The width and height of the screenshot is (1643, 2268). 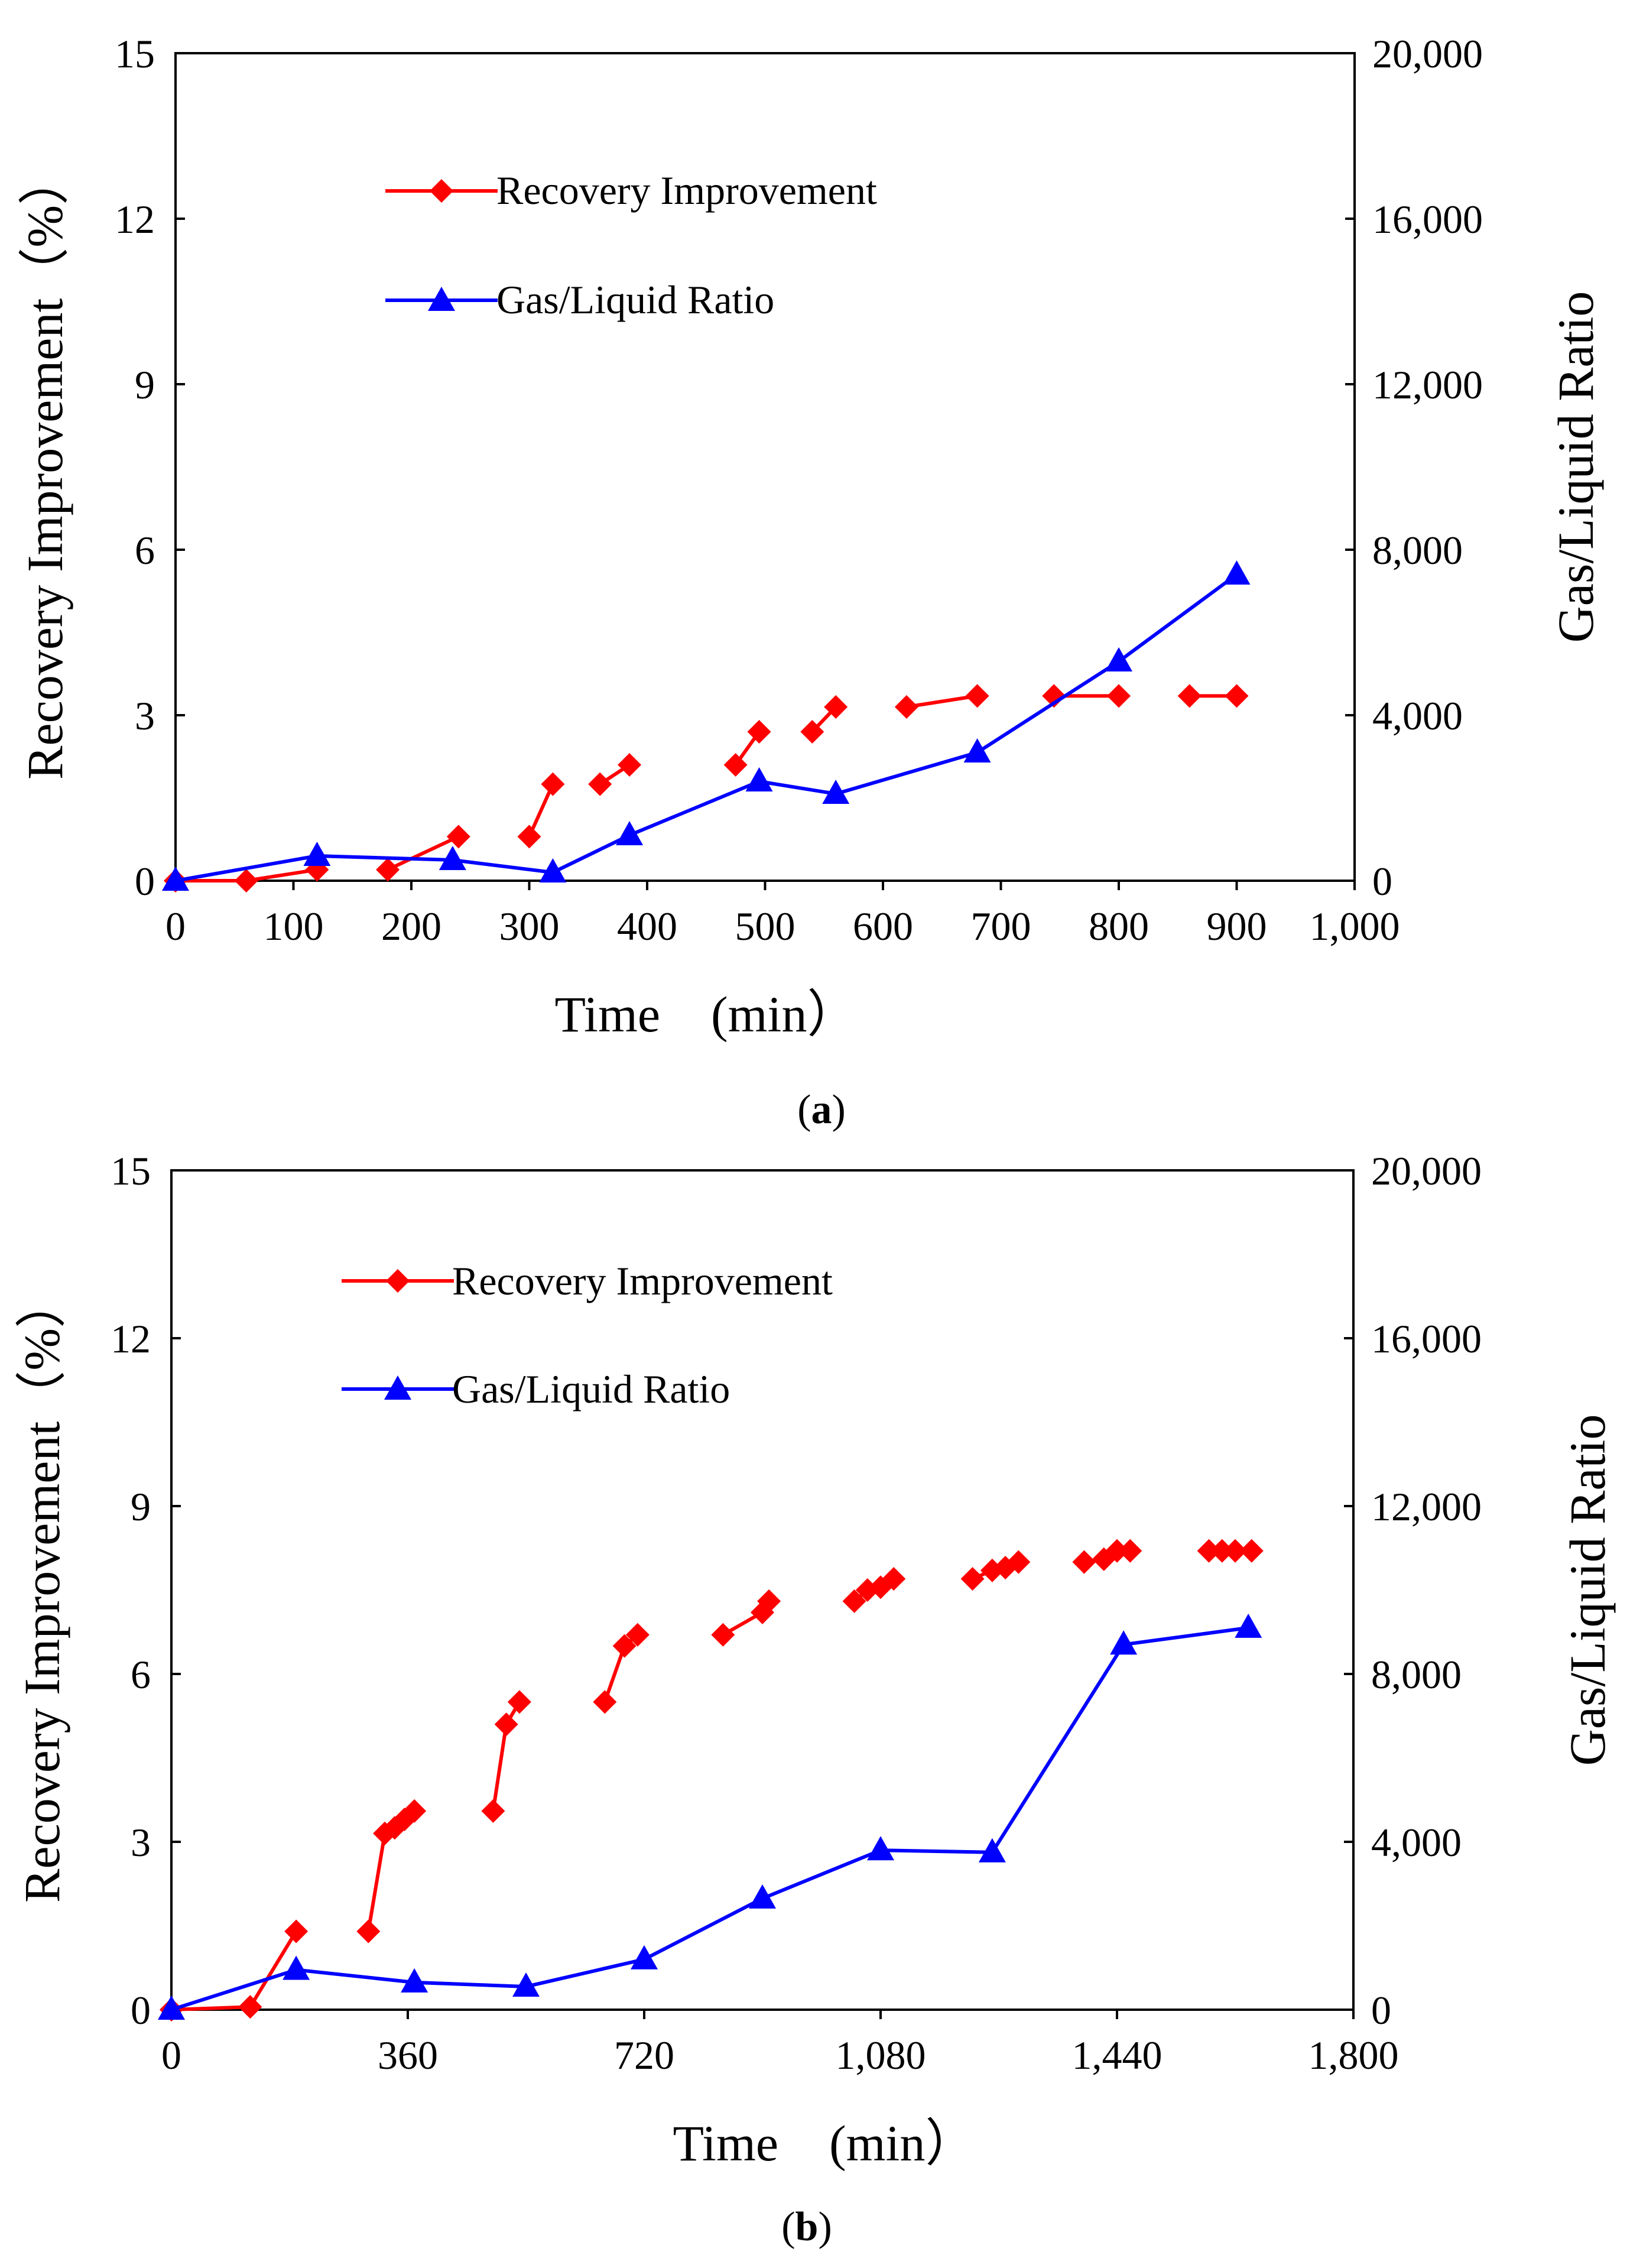 I want to click on panel-label-letter: a, so click(x=821, y=1110).